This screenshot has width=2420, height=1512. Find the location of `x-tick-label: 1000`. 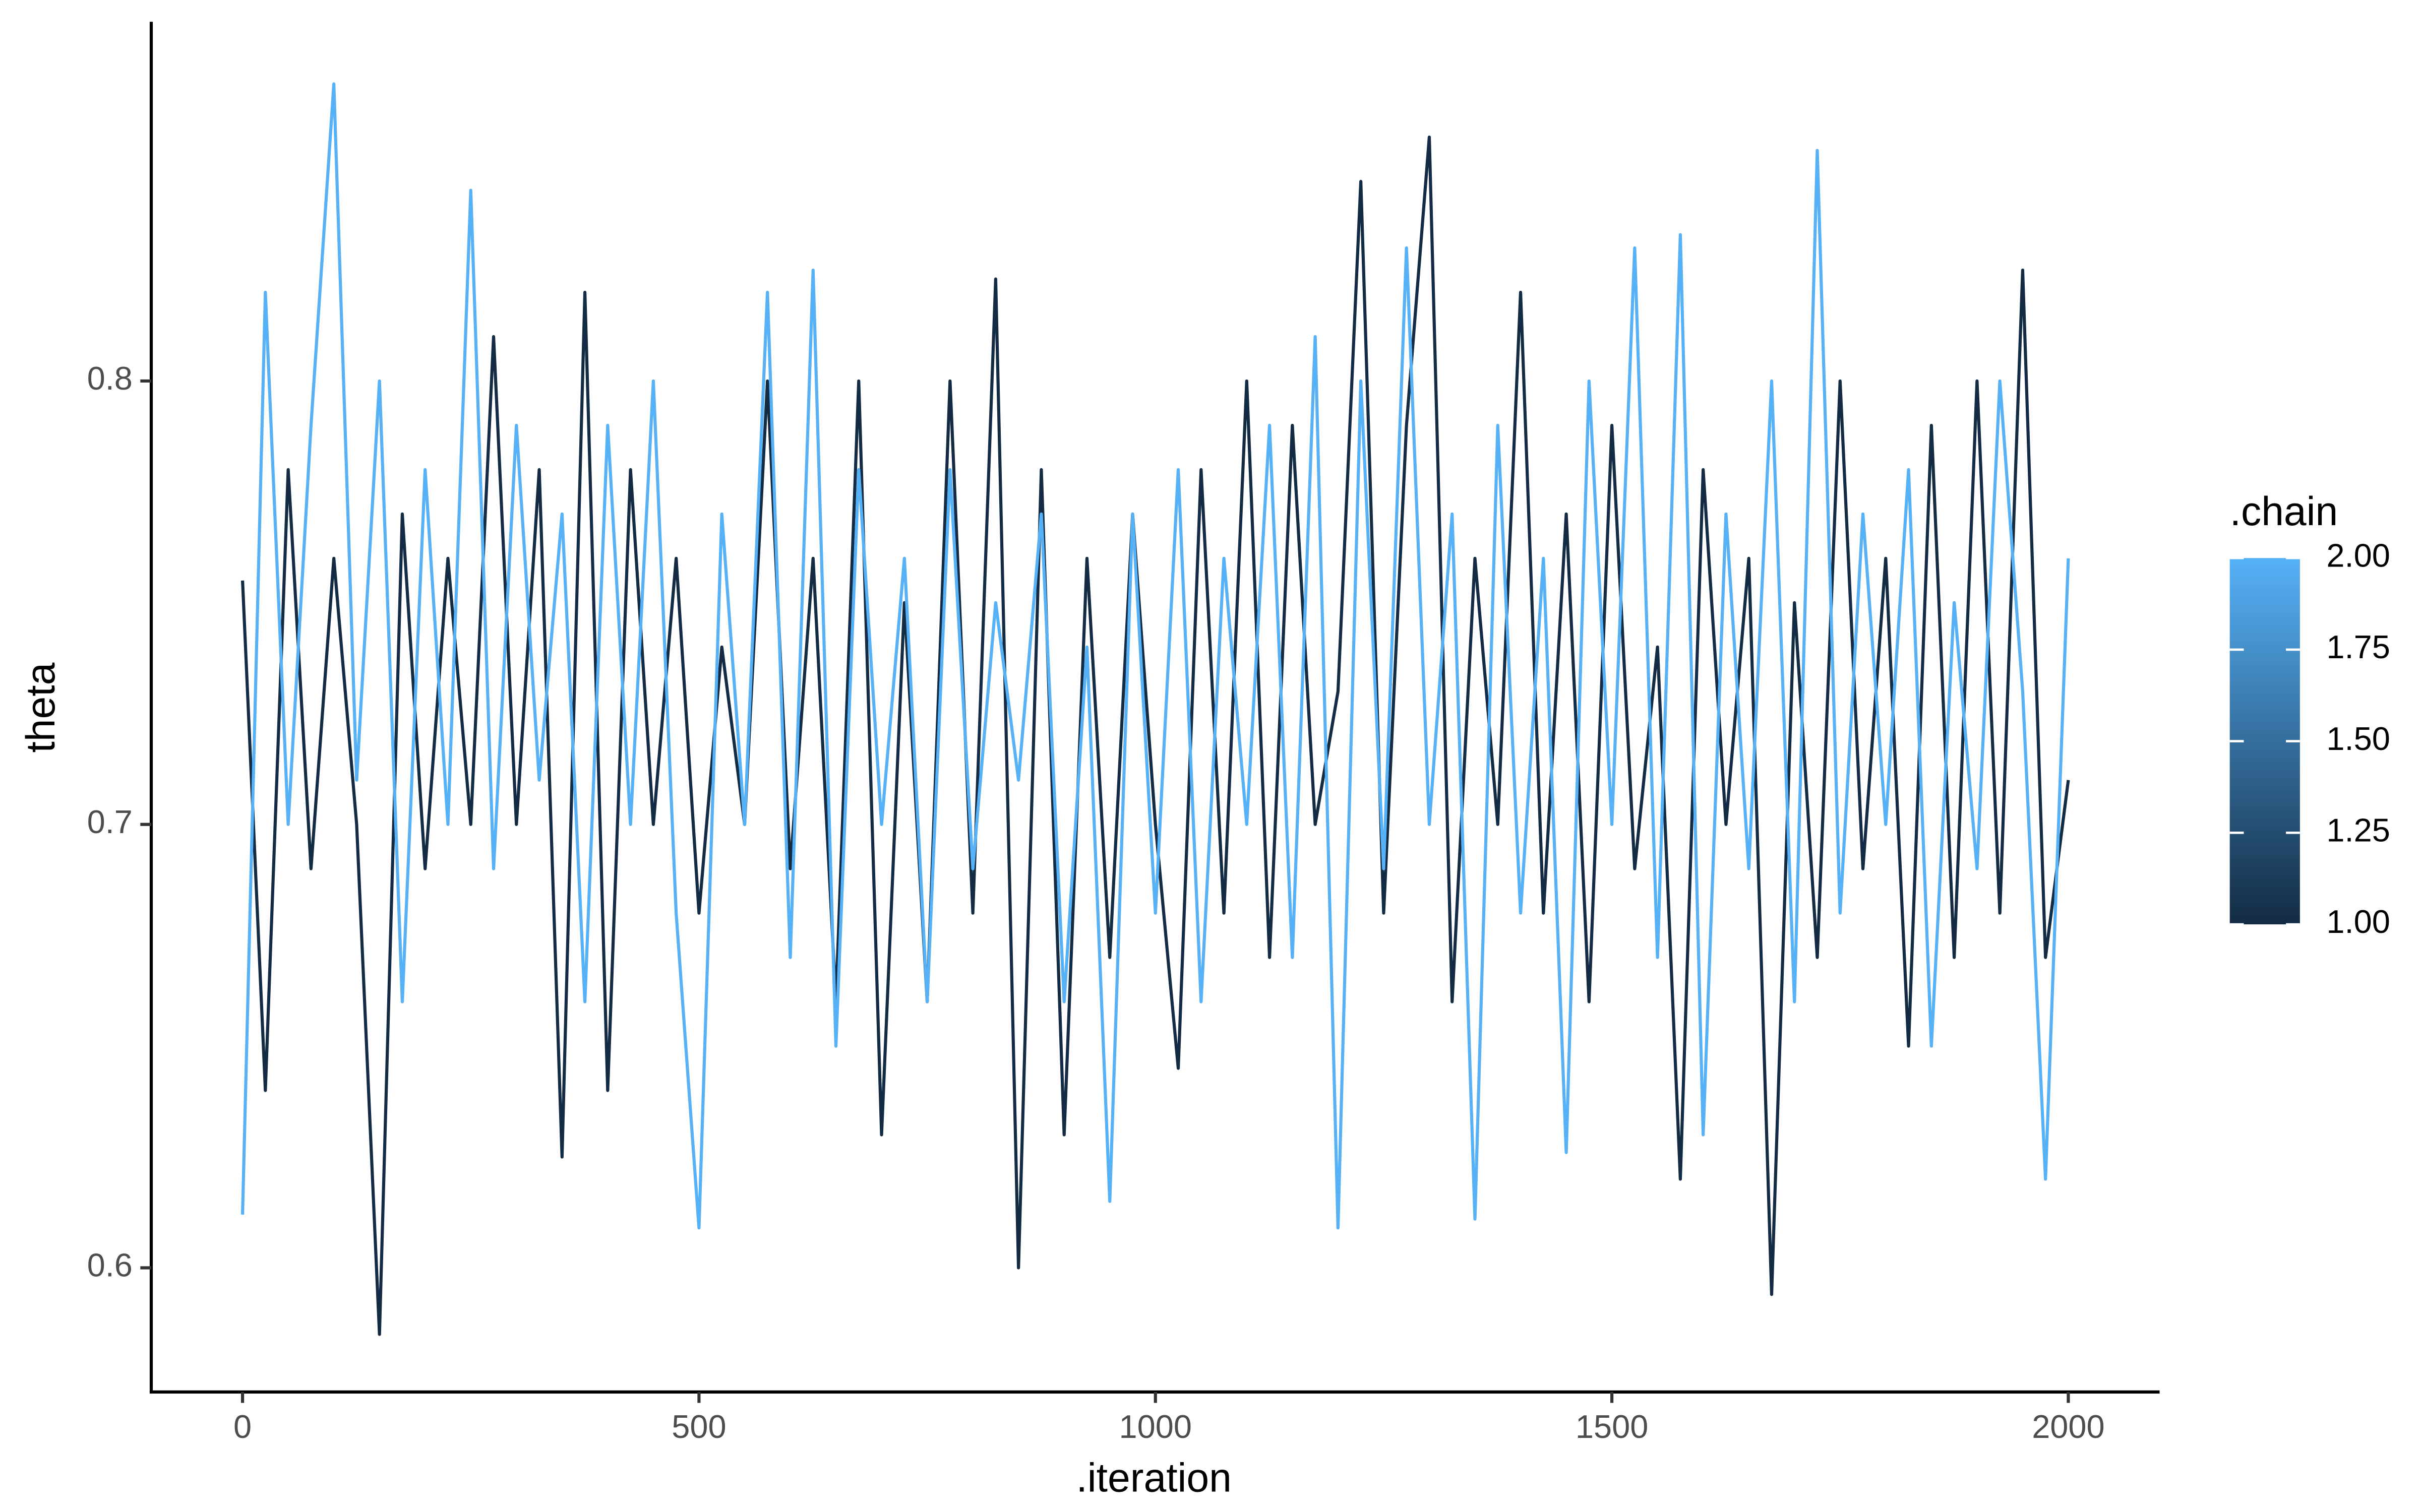

x-tick-label: 1000 is located at coordinates (1155, 1427).